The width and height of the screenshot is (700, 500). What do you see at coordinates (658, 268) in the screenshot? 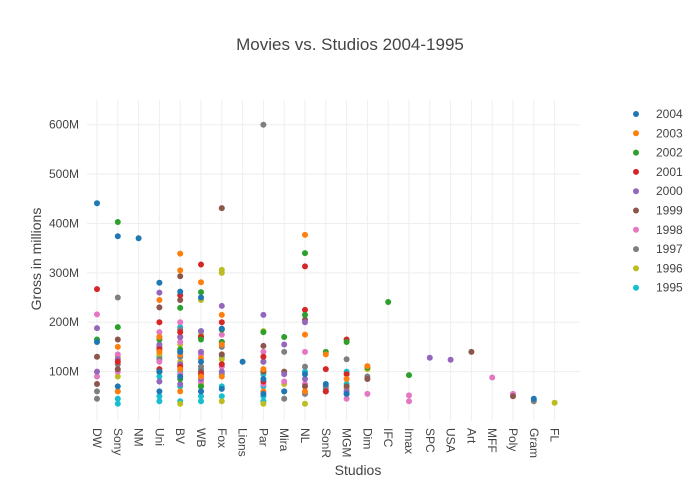
I see `legend-item-1996: 1996` at bounding box center [658, 268].